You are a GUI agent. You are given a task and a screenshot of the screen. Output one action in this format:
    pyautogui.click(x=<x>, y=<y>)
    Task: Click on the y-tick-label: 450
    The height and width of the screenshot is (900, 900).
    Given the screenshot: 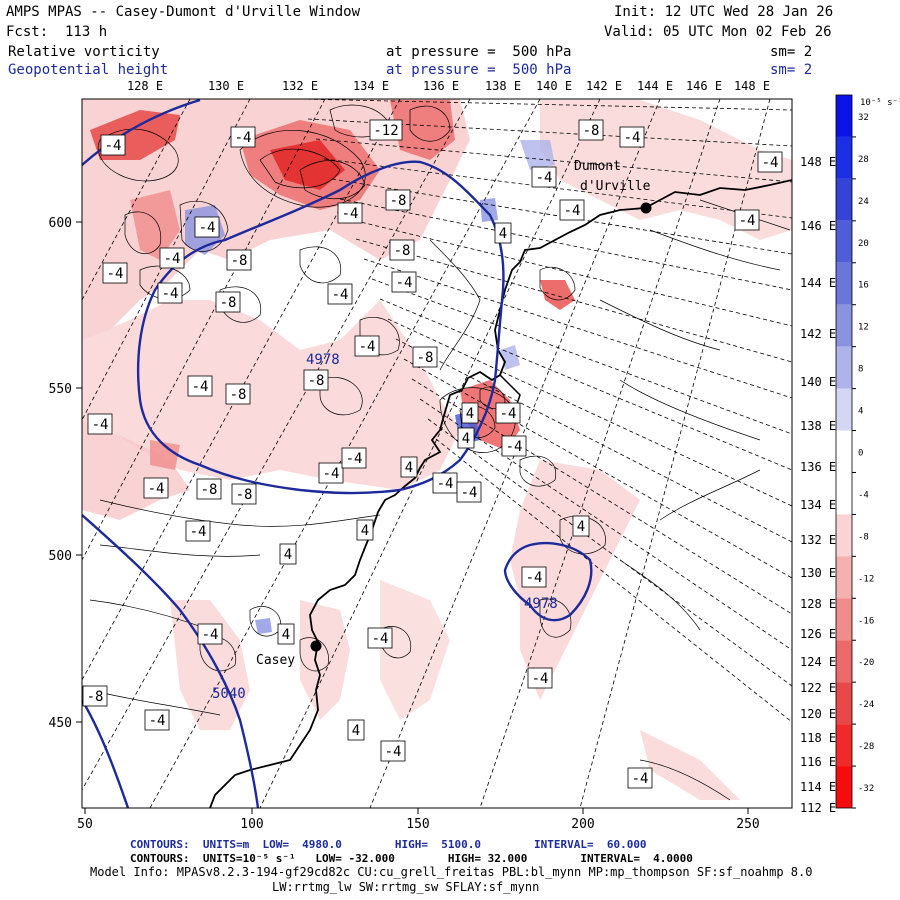 What is the action you would take?
    pyautogui.click(x=60, y=723)
    